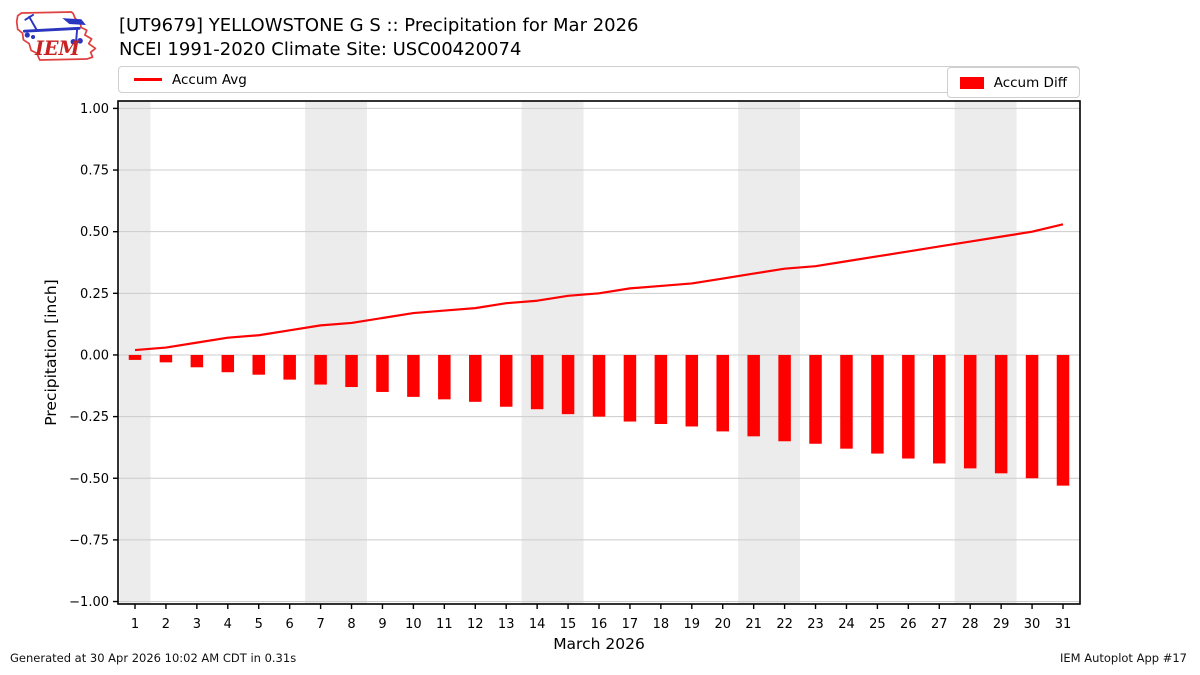  Describe the element at coordinates (506, 624) in the screenshot. I see `x-tick-label: 13` at that location.